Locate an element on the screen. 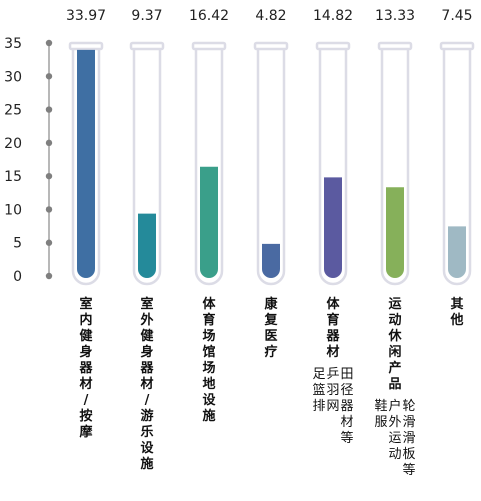  category-sublabel-char: 材 is located at coordinates (346, 422).